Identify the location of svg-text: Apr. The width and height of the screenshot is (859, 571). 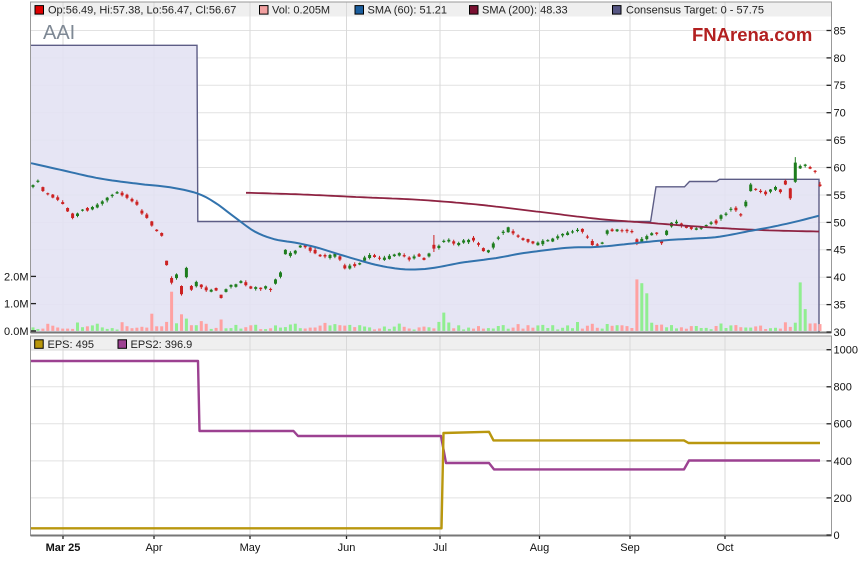
(153, 548).